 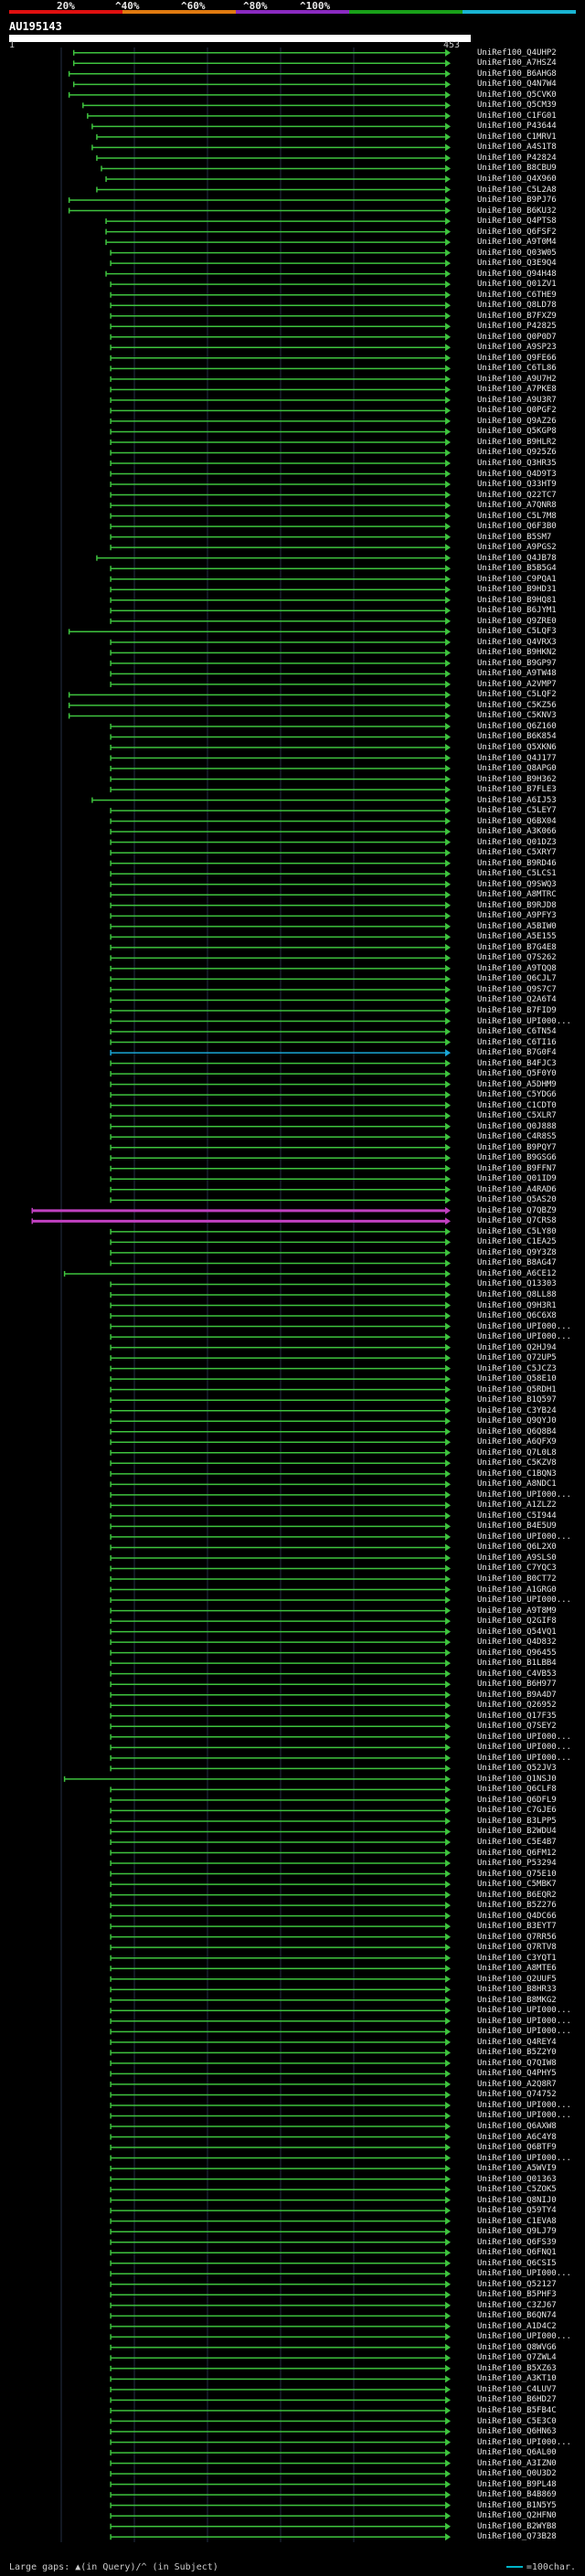 I want to click on hit-label: UniRef100_Q9Y3Z8, so click(x=517, y=1252).